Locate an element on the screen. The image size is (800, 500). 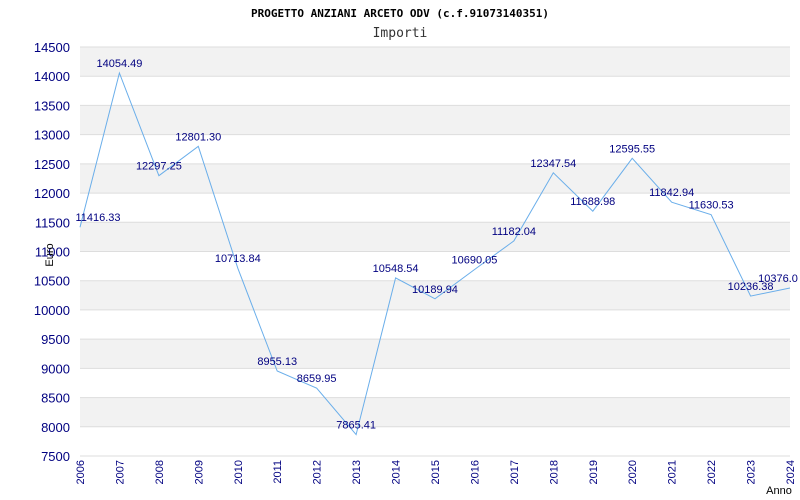
y-tick-label: 8500 is located at coordinates (55, 398).